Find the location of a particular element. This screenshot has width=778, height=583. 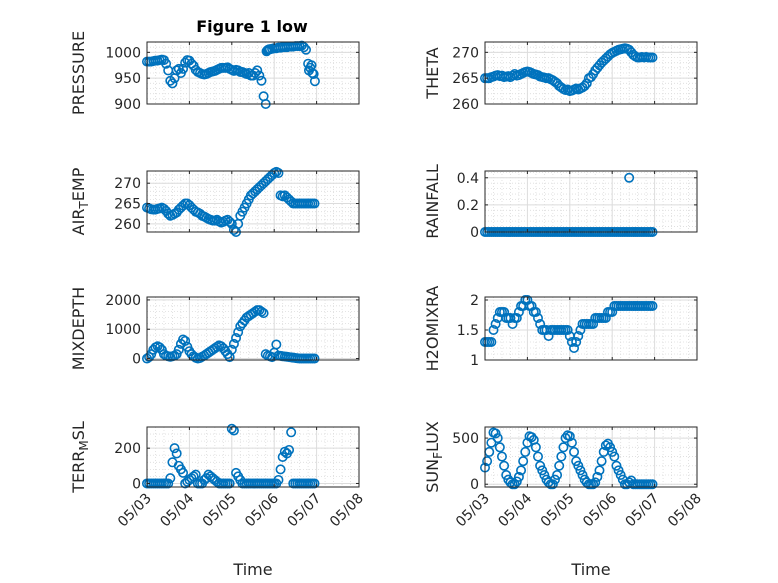

y-tick-label: 265 is located at coordinates (127, 205).